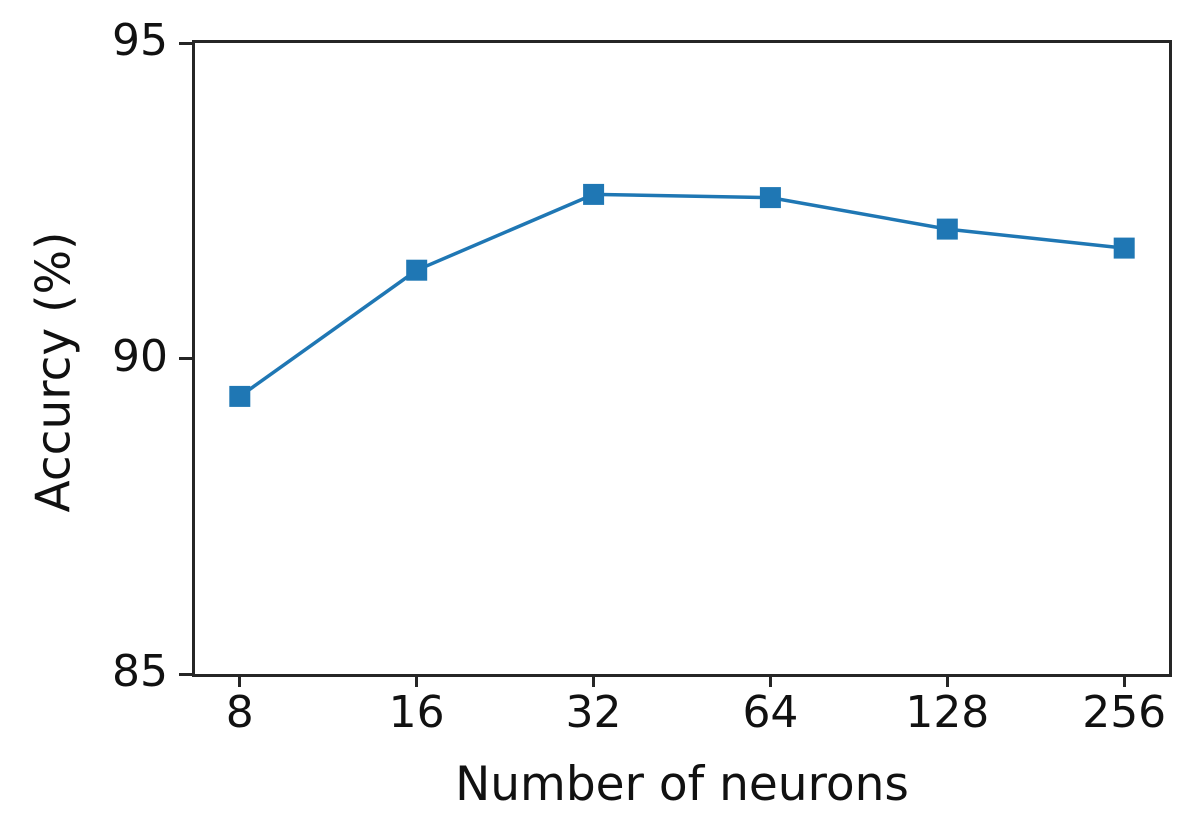 Image resolution: width=1204 pixels, height=833 pixels. Describe the element at coordinates (593, 712) in the screenshot. I see `x-tick-label: 32` at that location.